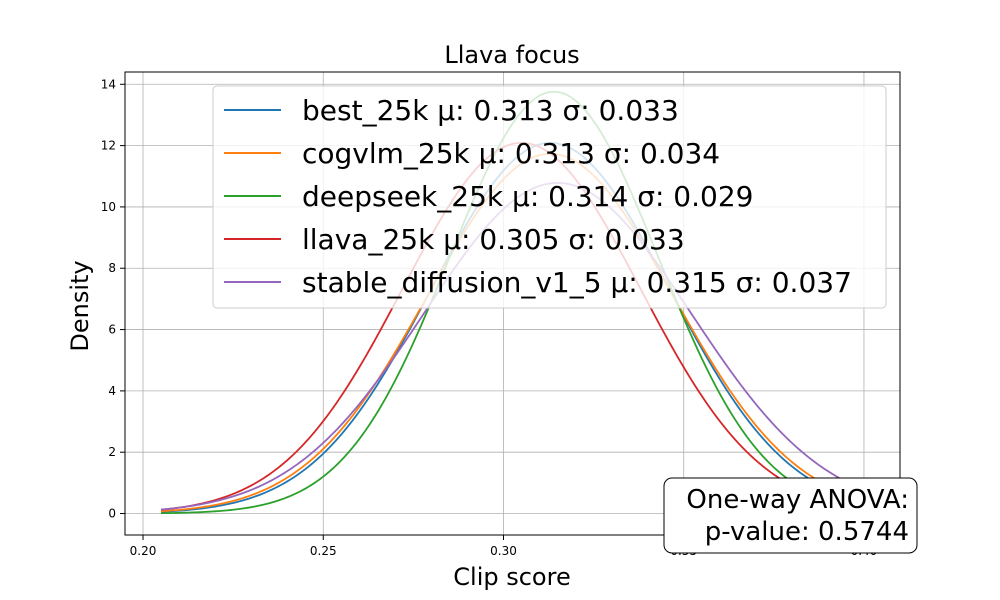  I want to click on y-tick-label: 6, so click(112, 330).